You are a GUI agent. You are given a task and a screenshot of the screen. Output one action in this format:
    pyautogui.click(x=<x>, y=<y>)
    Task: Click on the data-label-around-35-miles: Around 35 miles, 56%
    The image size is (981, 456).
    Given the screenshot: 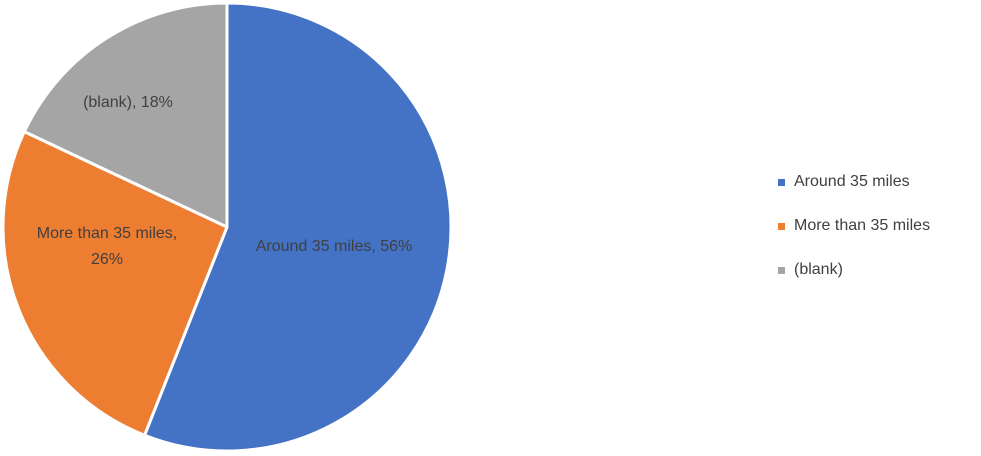 What is the action you would take?
    pyautogui.click(x=334, y=246)
    